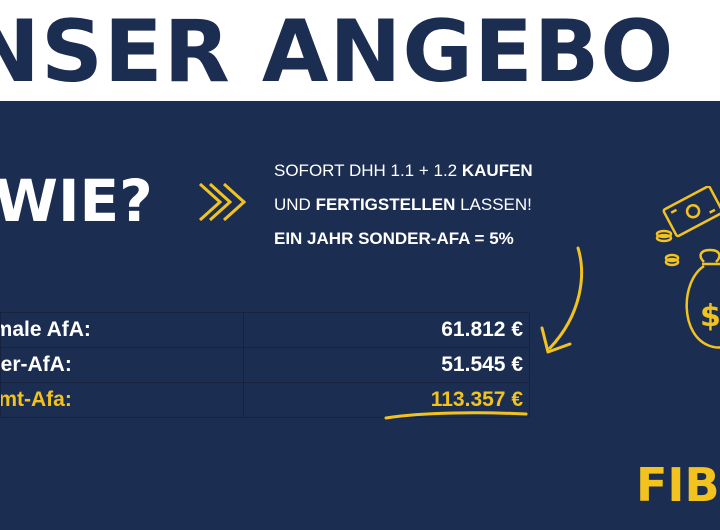  What do you see at coordinates (76, 201) in the screenshot?
I see `question-heading: WIE?` at bounding box center [76, 201].